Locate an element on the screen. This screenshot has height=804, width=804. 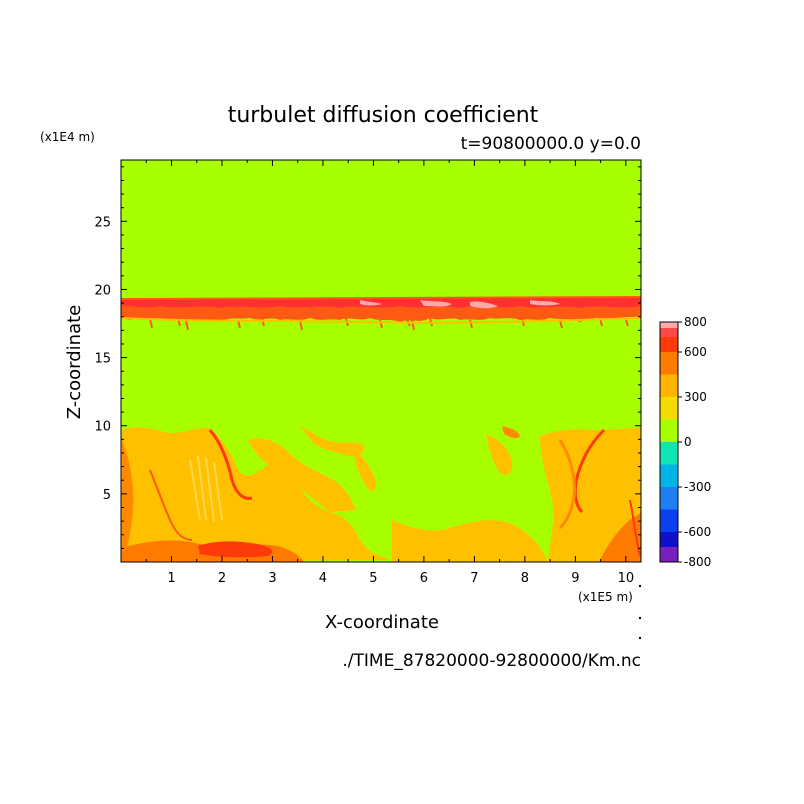
x-tick-label: 3 is located at coordinates (272, 578).